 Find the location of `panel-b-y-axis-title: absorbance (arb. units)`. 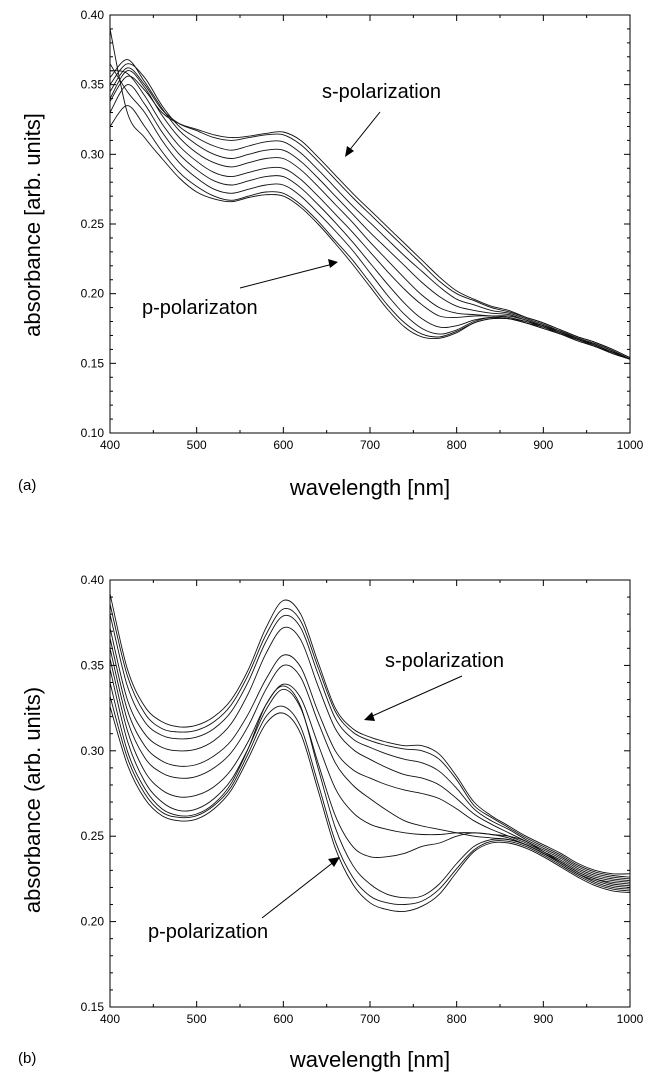

panel-b-y-axis-title: absorbance (arb. units) is located at coordinates (32, 800).